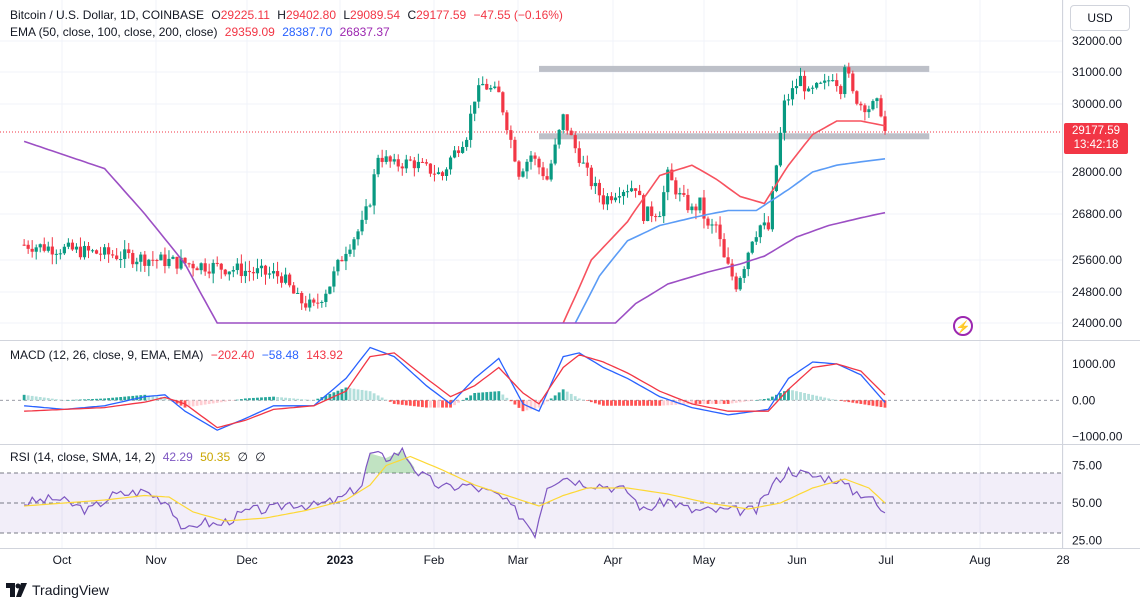 Image resolution: width=1140 pixels, height=607 pixels. I want to click on symbol-title: Bitcoin / U.S. Dollar, 1D, COINBASE, so click(107, 15).